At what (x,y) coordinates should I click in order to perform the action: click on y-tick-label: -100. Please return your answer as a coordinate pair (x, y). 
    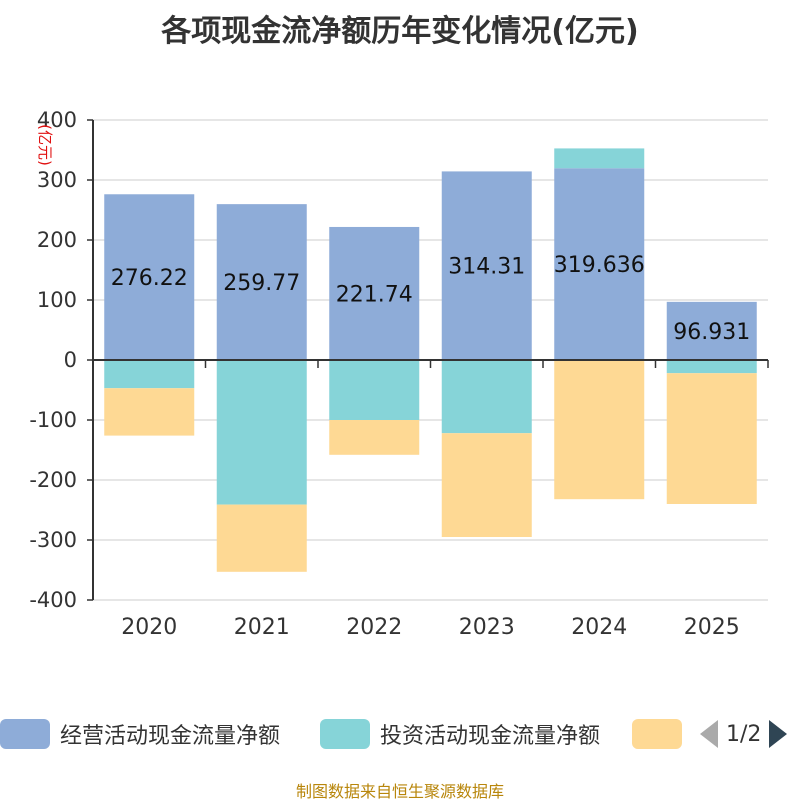
    Looking at the image, I should click on (53, 420).